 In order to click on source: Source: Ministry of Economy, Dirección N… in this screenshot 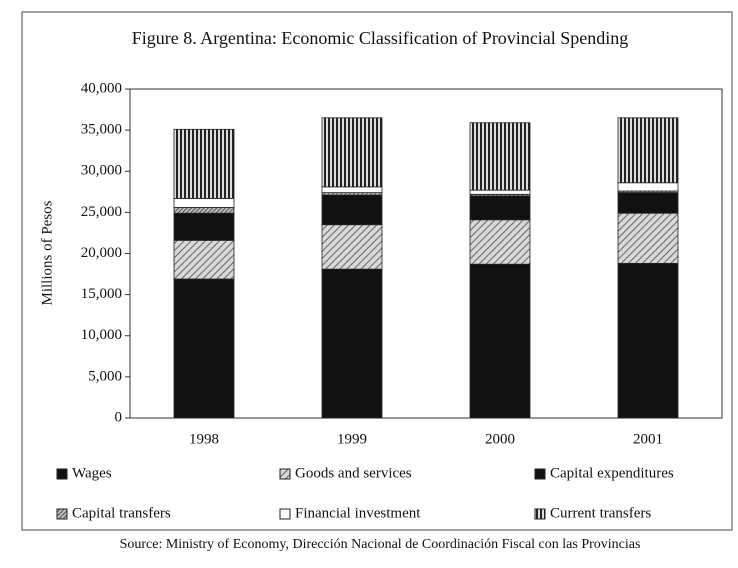, I will do `click(380, 544)`.